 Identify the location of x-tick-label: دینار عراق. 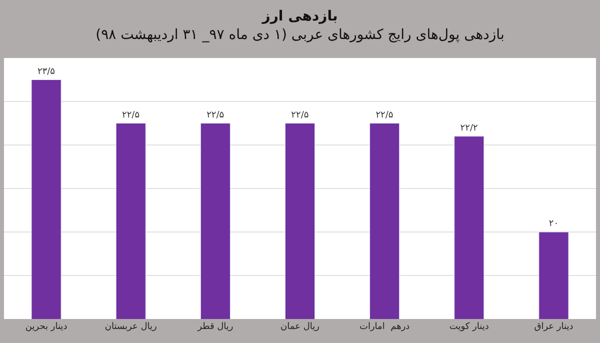
(554, 327).